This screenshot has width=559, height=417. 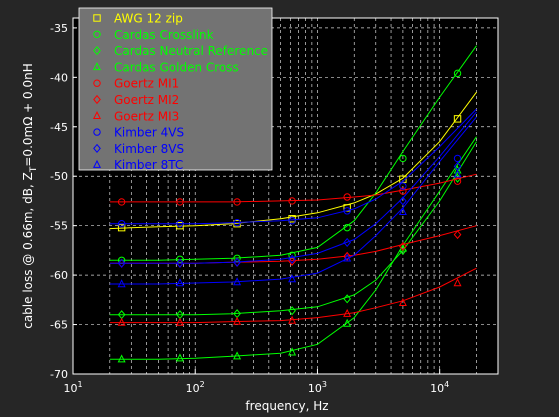 I want to click on y-tick-label: -60, so click(x=59, y=275).